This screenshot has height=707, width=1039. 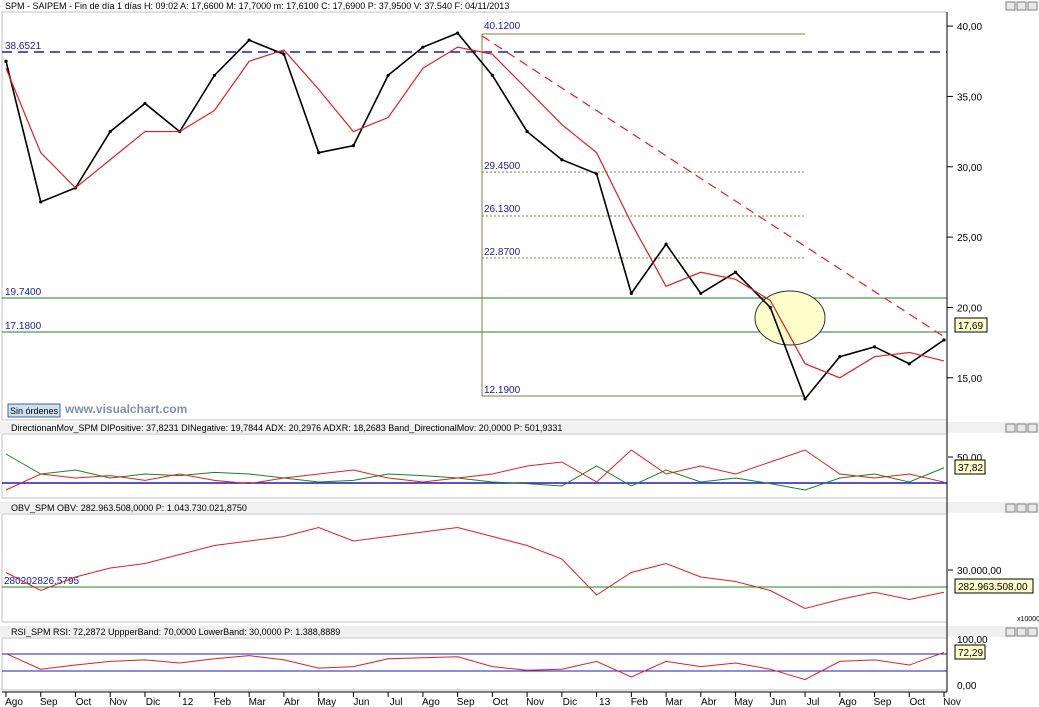 What do you see at coordinates (502, 26) in the screenshot?
I see `fibo-label-1: 40.1200` at bounding box center [502, 26].